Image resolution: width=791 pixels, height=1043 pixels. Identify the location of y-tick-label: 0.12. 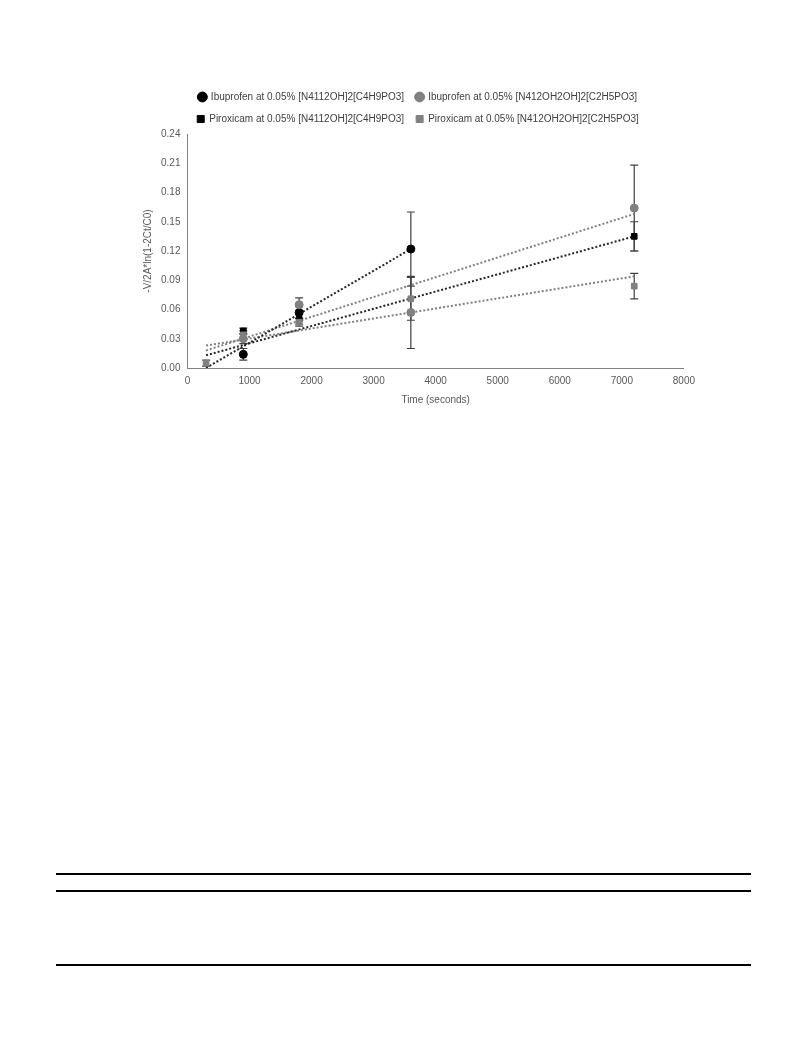
(170, 250).